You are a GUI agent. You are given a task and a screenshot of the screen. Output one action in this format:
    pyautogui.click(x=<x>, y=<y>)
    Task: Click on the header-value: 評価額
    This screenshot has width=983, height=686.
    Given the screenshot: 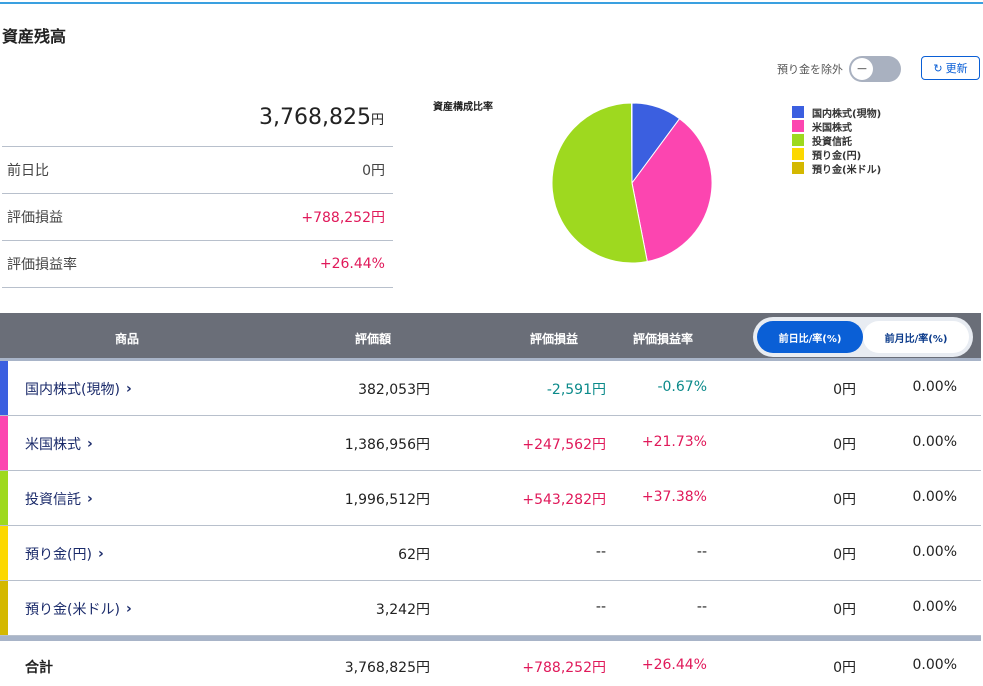 What is the action you would take?
    pyautogui.click(x=373, y=339)
    